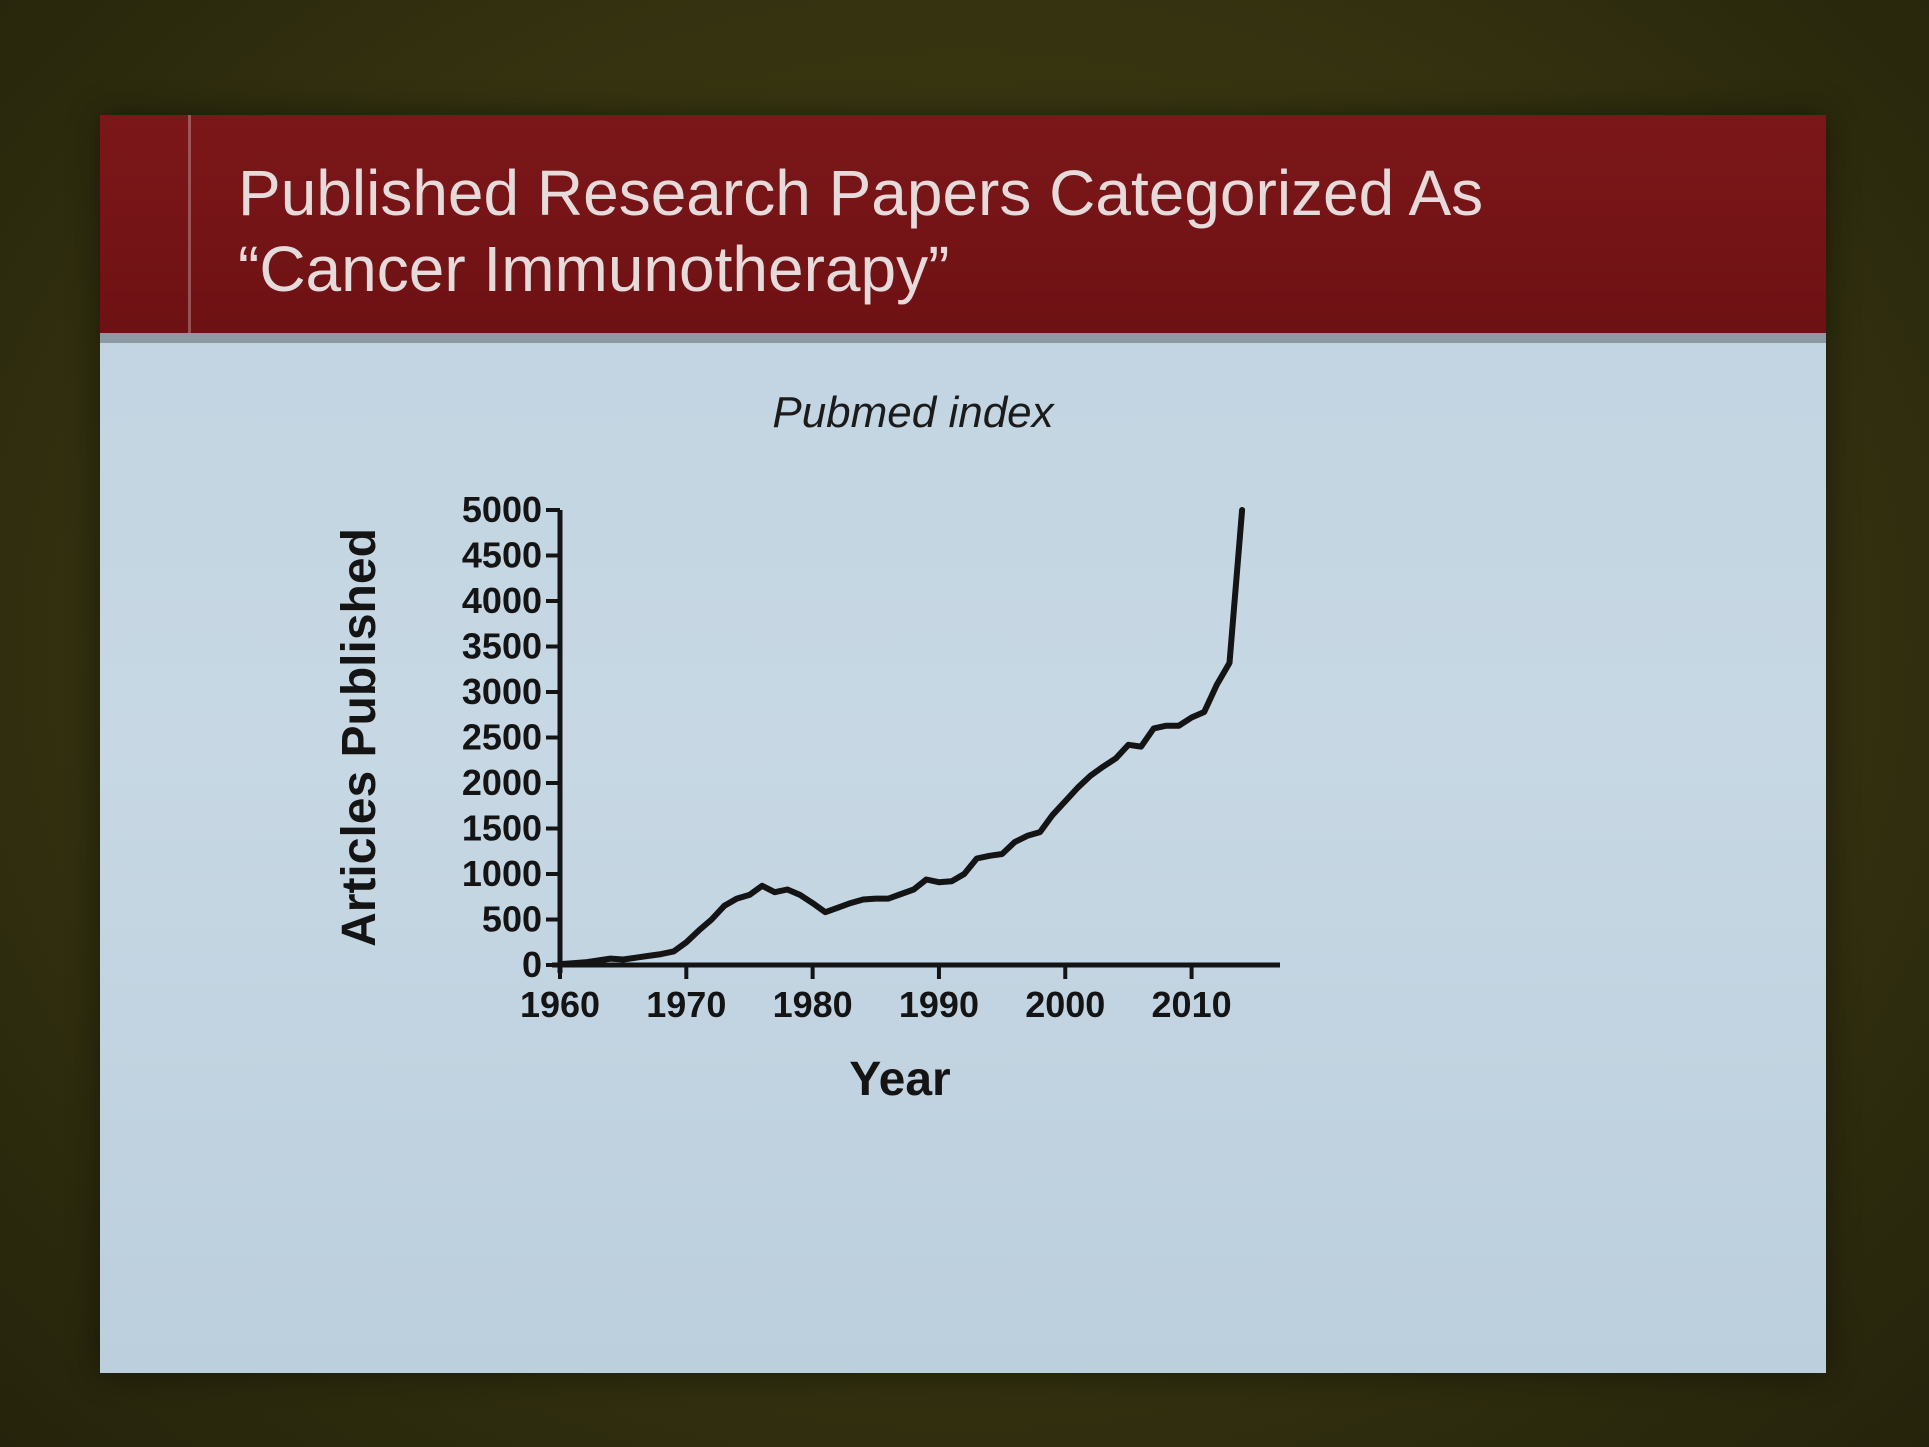  What do you see at coordinates (594, 269) in the screenshot?
I see `slide-title-line-2: “Cancer Immunotherapy”` at bounding box center [594, 269].